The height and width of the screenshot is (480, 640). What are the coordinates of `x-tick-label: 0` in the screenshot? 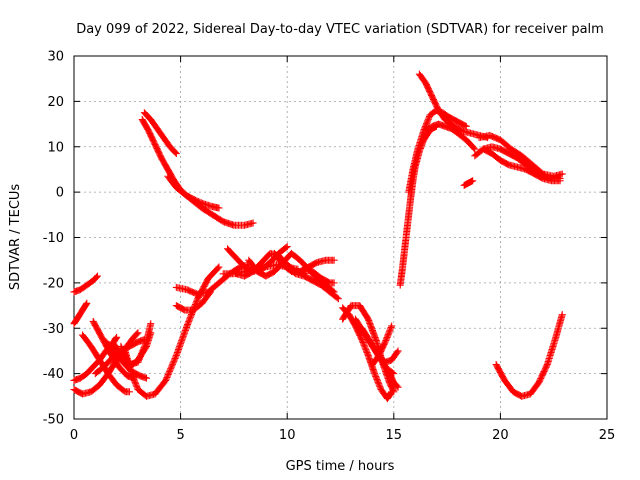 It's located at (74, 435).